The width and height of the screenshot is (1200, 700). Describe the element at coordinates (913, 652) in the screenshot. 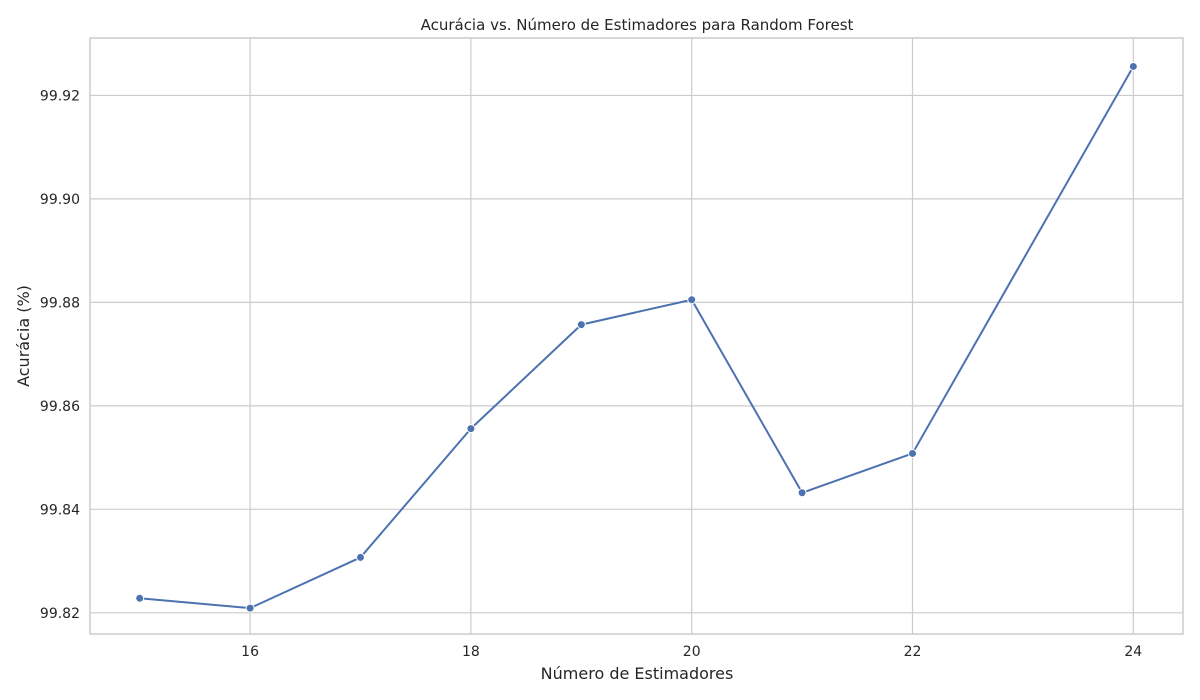

I see `x-tick-label: 22` at that location.